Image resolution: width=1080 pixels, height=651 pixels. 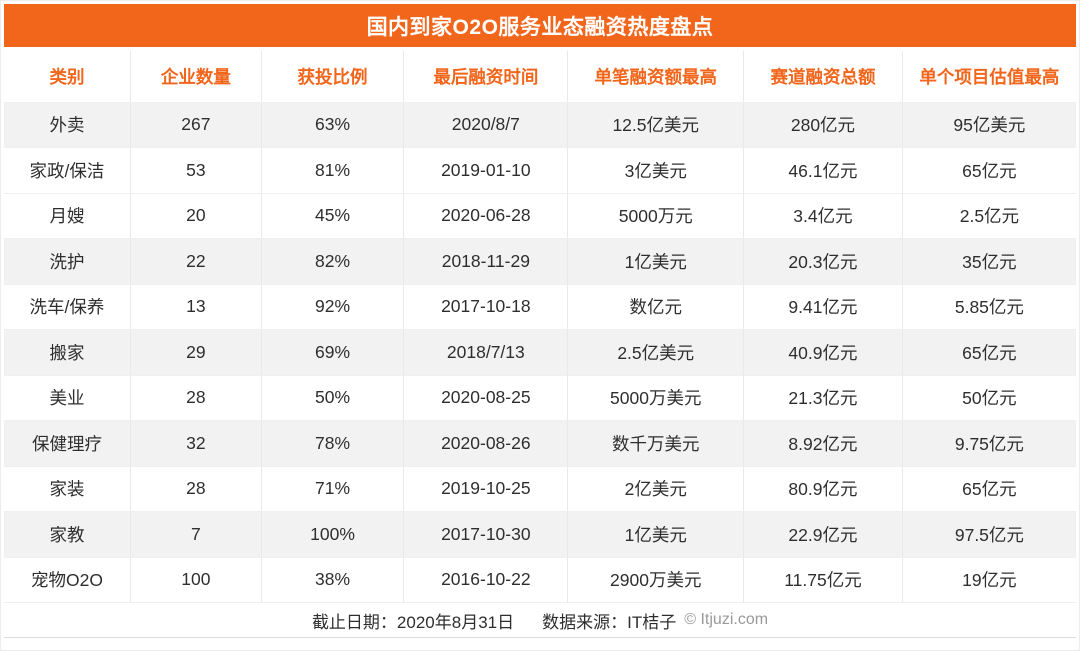 What do you see at coordinates (333, 534) in the screenshot?
I see `cell-invested-ratio: 100%` at bounding box center [333, 534].